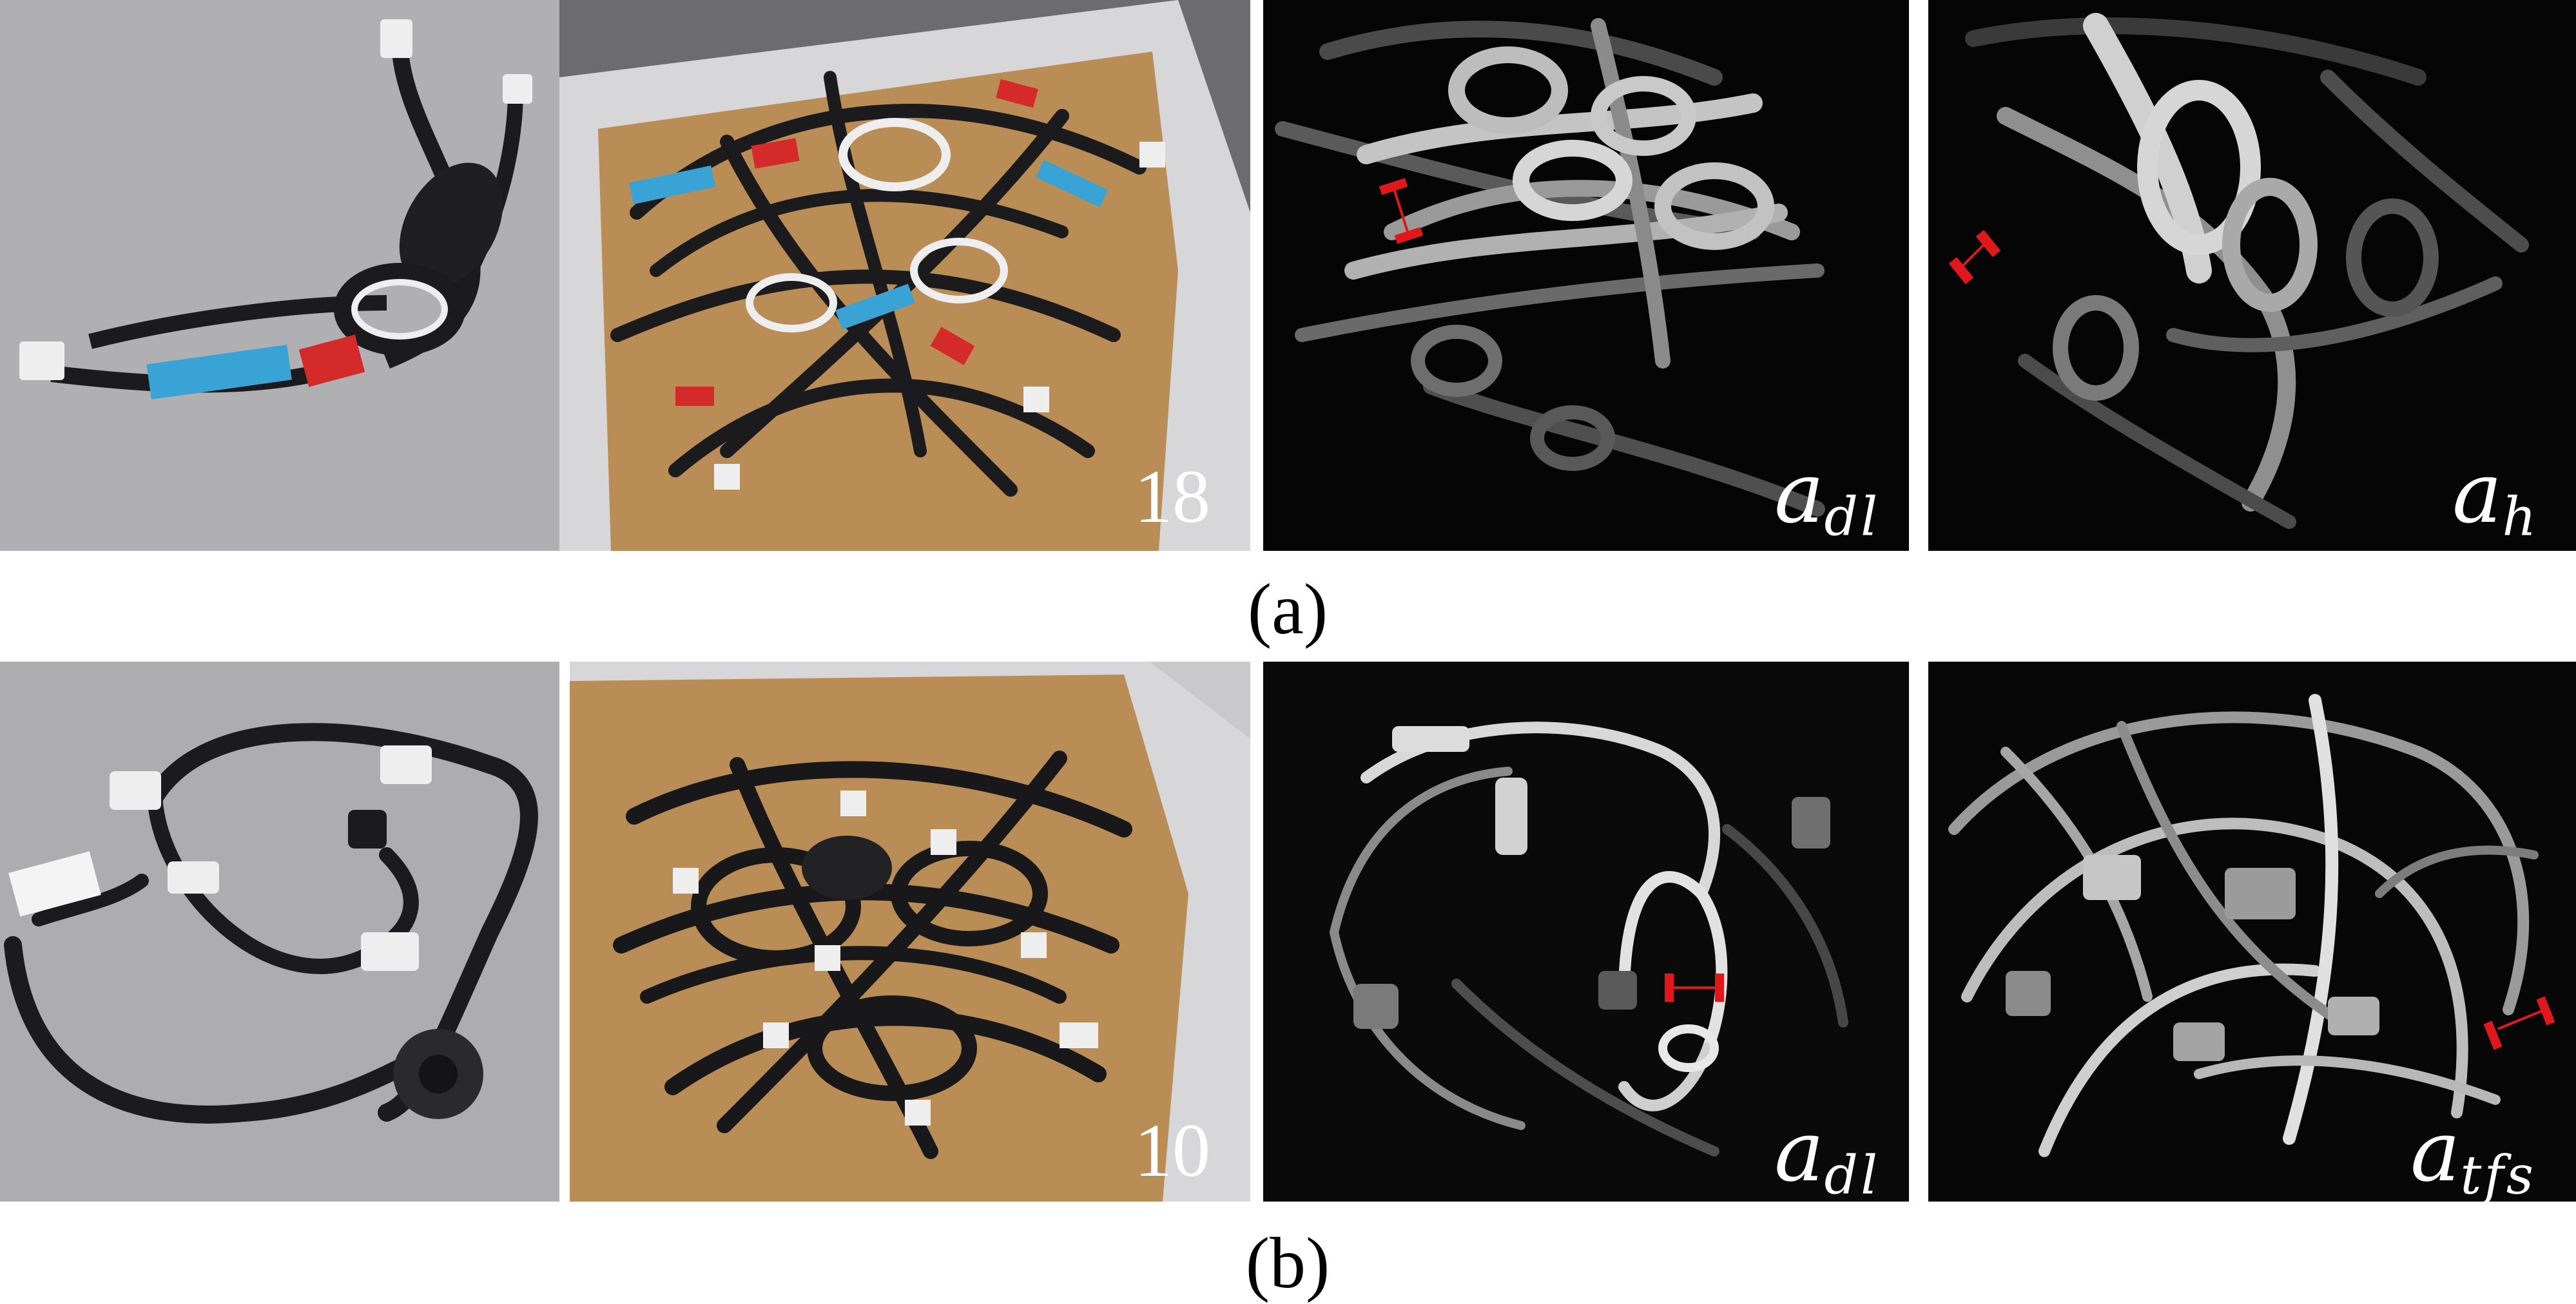 This screenshot has height=1304, width=2576. What do you see at coordinates (2252, 275) in the screenshot?
I see `row-a-depth-map-right` at bounding box center [2252, 275].